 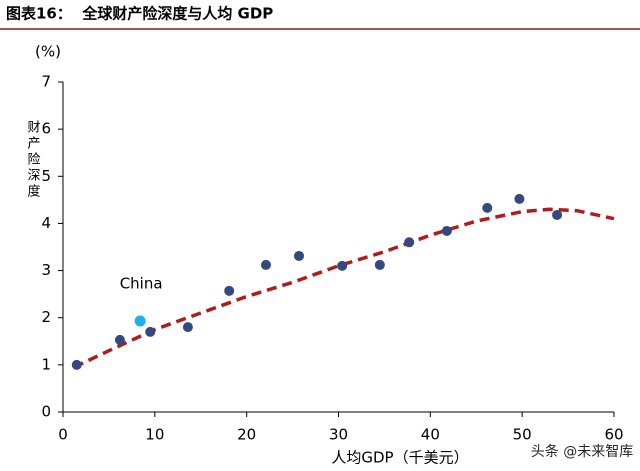 I want to click on x-tick-label: 40, so click(x=430, y=435).